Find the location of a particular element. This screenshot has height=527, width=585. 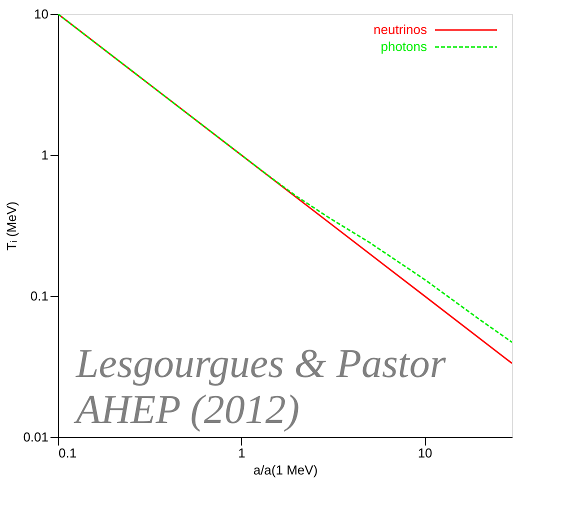

x-tick-label: 10 is located at coordinates (425, 453).